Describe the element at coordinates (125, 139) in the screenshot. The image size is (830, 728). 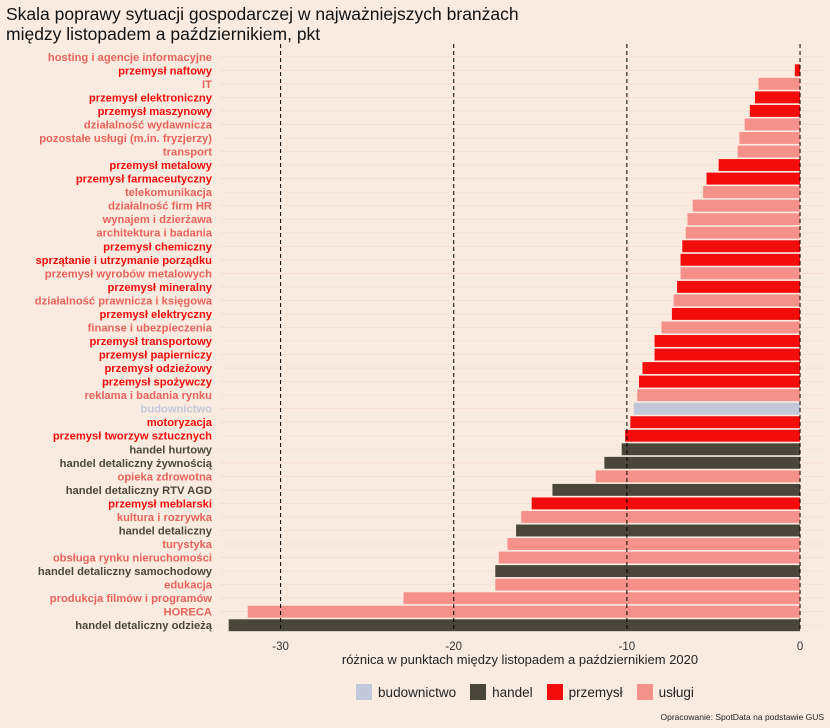
I see `category-label: pozostałe usługi (m.in. fryzjerzy)` at that location.